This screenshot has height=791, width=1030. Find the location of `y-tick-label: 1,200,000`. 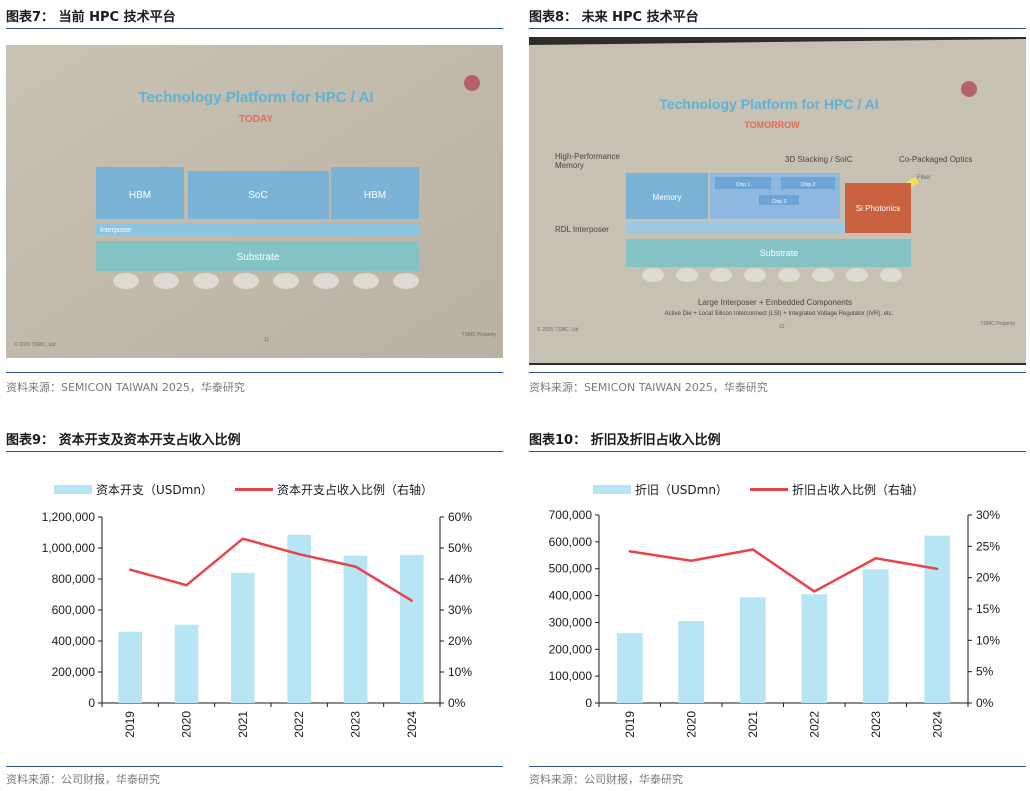

y-tick-label: 1,200,000 is located at coordinates (69, 517).